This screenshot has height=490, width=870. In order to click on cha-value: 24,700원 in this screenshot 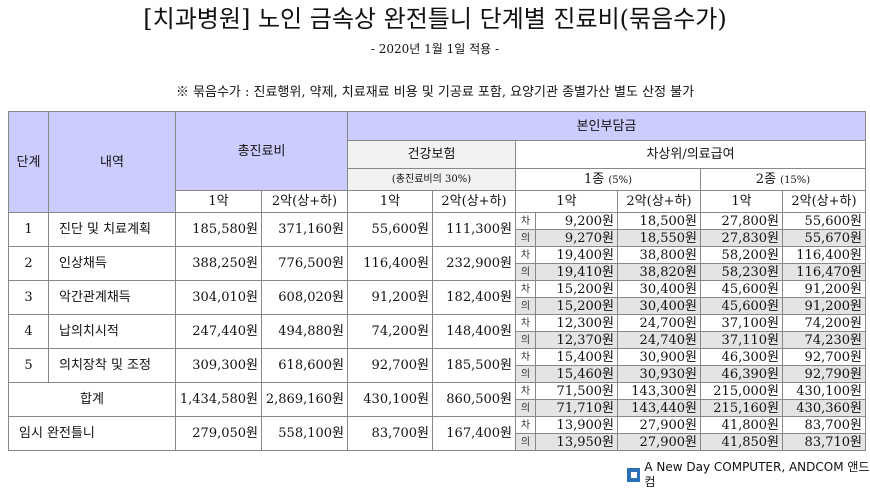, I will do `click(659, 323)`.